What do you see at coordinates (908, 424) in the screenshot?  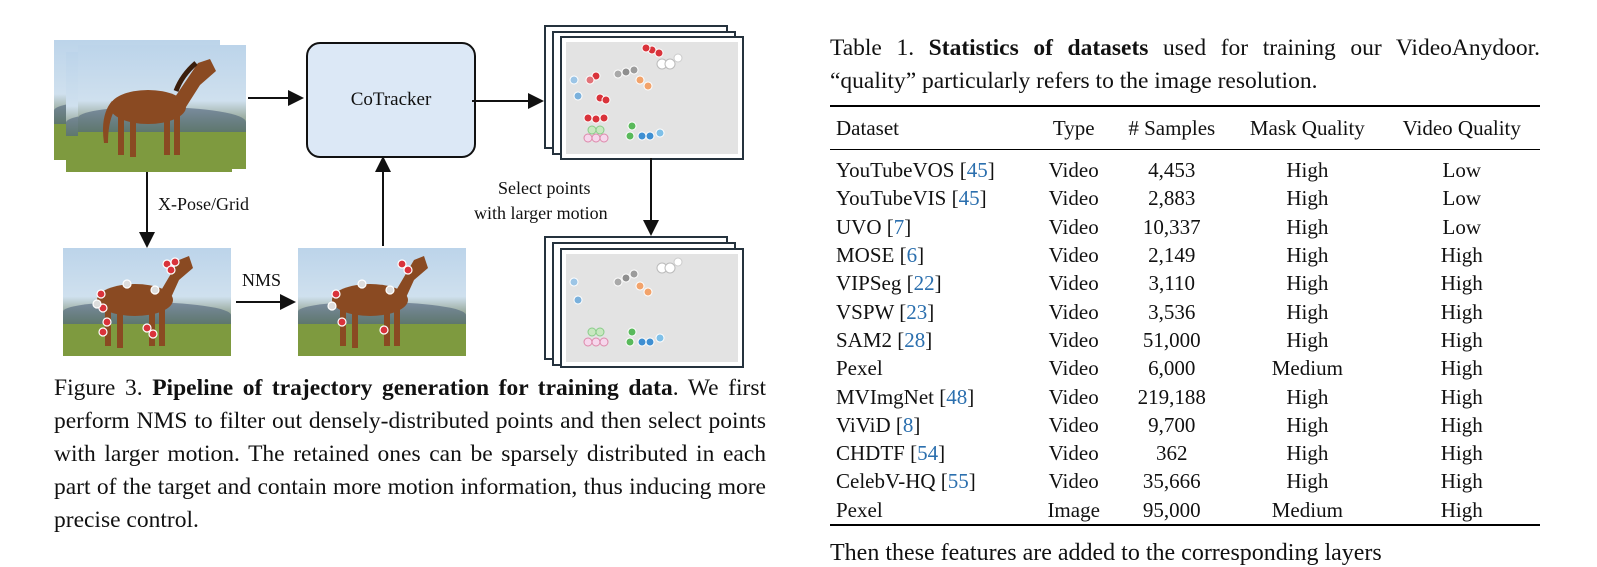 I see `citation-link: 8` at bounding box center [908, 424].